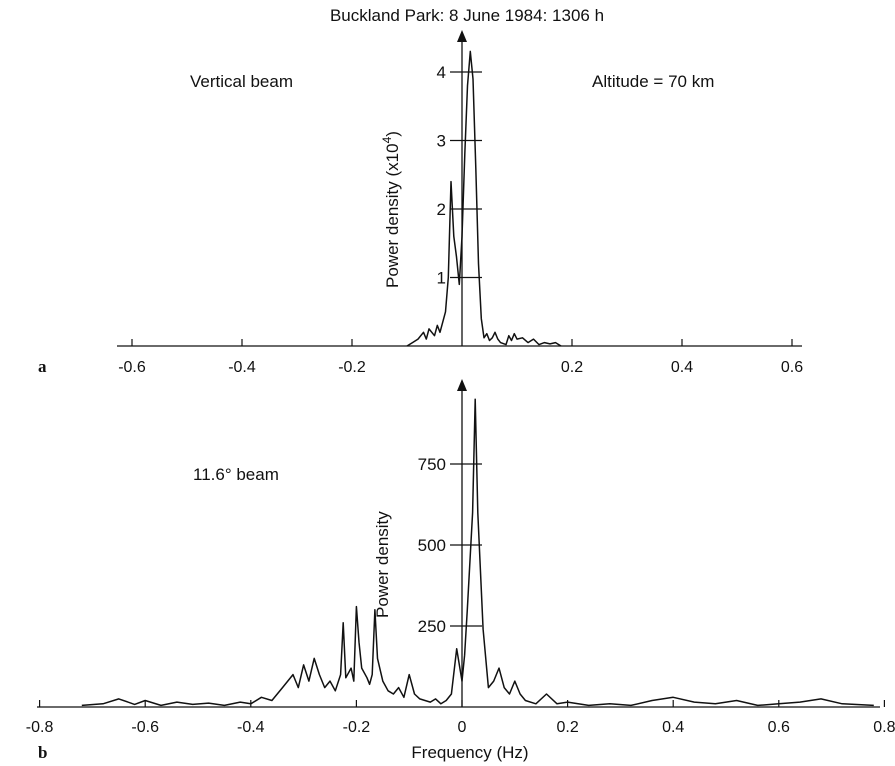 Image resolution: width=895 pixels, height=766 pixels. What do you see at coordinates (567, 727) in the screenshot?
I see `panel-b-x-tick-label: 0.2` at bounding box center [567, 727].